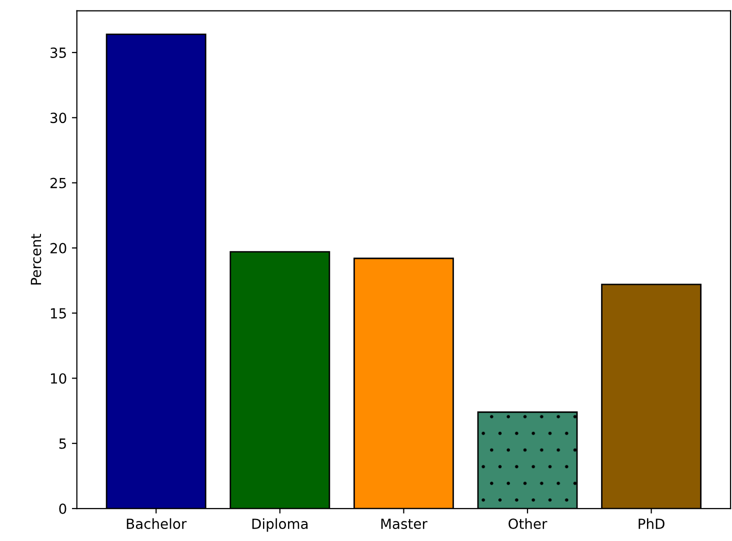 Image resolution: width=732 pixels, height=541 pixels. Describe the element at coordinates (58, 378) in the screenshot. I see `y-tick-label: 10` at that location.